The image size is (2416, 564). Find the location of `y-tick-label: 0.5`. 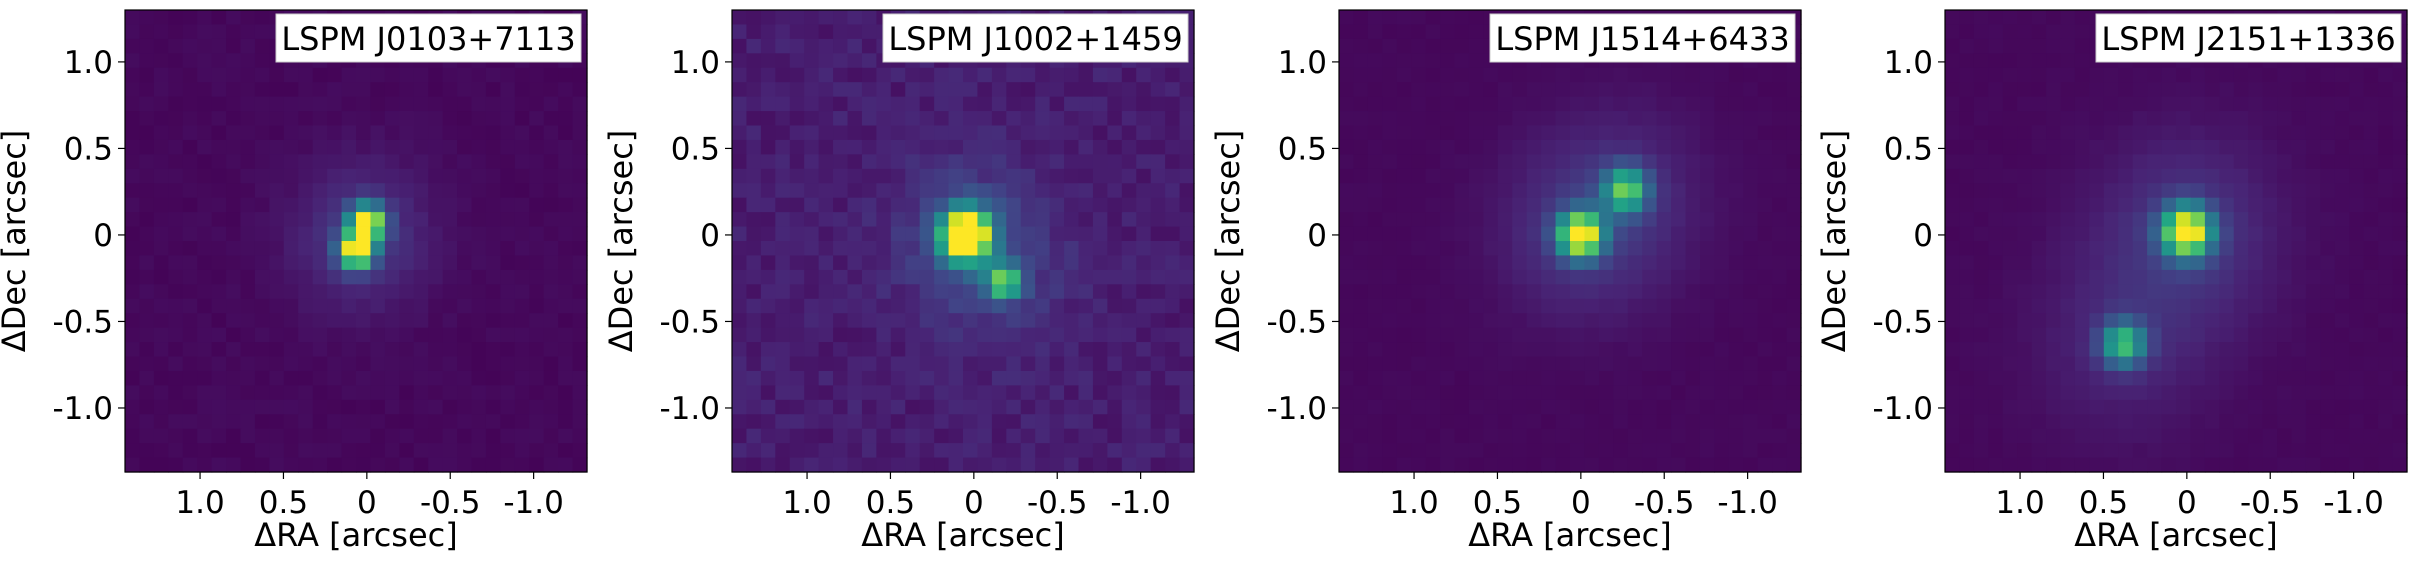

y-tick-label: 0.5 is located at coordinates (88, 149).